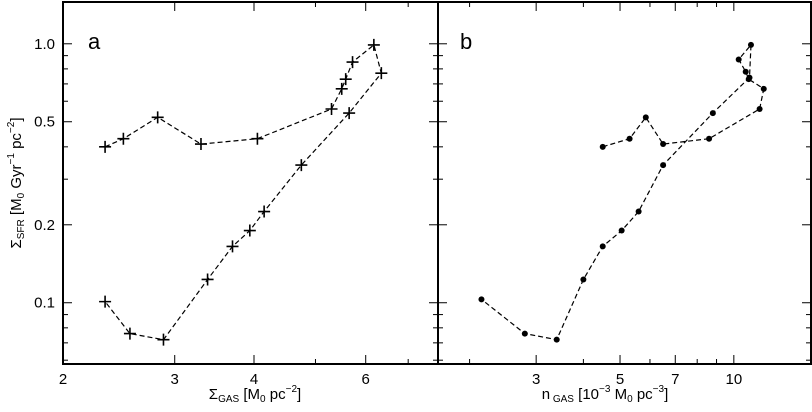 This screenshot has width=812, height=412. What do you see at coordinates (366, 379) in the screenshot?
I see `x-tick-label: 6` at bounding box center [366, 379].